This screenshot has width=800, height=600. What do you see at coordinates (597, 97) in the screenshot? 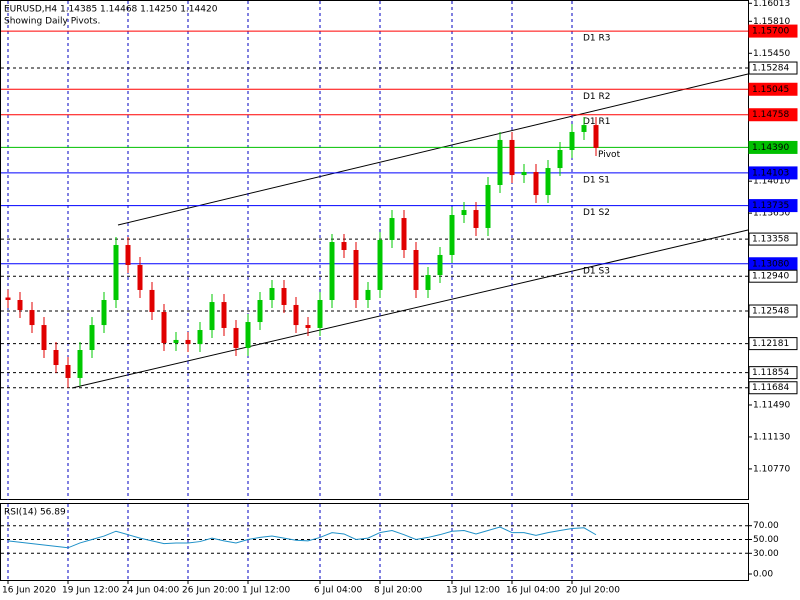
I see `level-name: D1 R2` at bounding box center [597, 97].